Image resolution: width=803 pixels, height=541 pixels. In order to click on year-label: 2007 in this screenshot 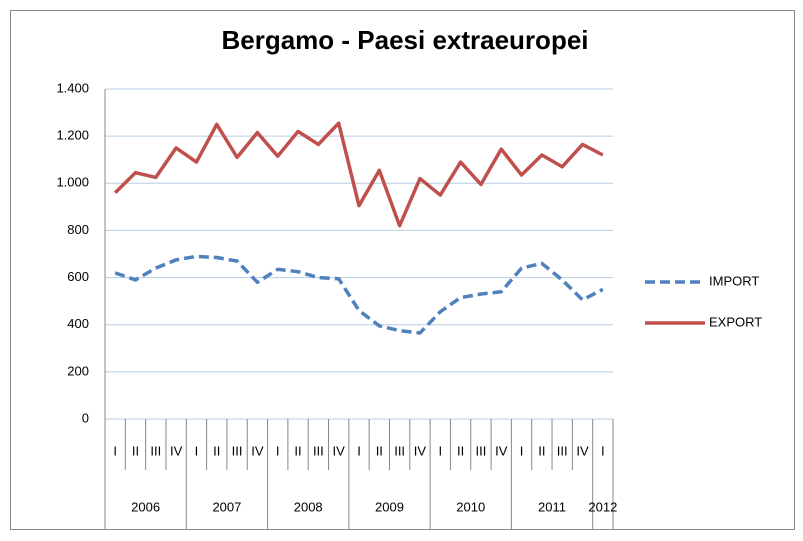, I will do `click(226, 506)`.